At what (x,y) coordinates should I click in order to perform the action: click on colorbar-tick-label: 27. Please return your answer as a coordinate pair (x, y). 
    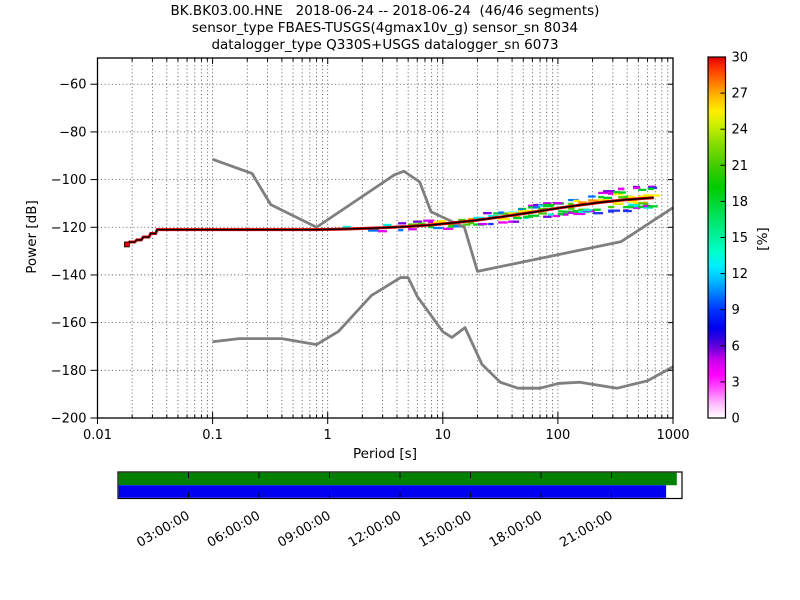
    Looking at the image, I should click on (740, 94).